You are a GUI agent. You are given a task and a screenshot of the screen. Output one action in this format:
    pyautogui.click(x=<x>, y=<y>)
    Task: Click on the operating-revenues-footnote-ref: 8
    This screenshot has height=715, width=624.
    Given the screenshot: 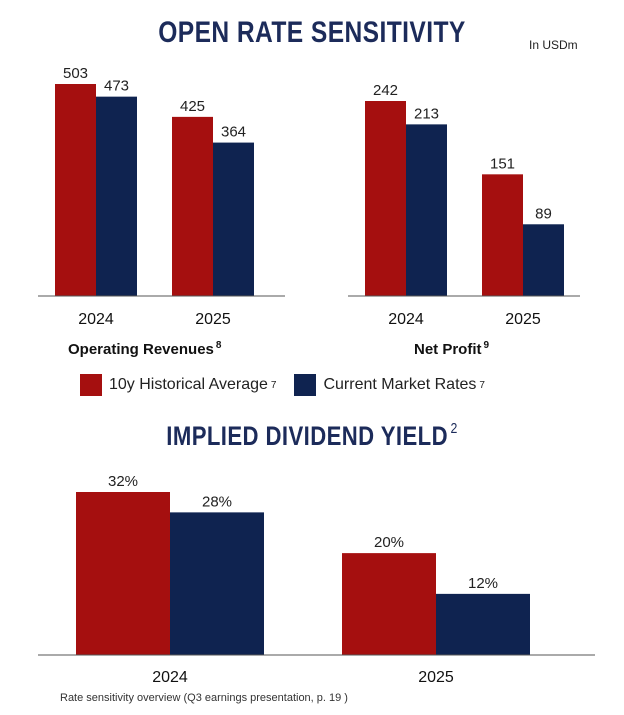 What is the action you would take?
    pyautogui.click(x=218, y=345)
    